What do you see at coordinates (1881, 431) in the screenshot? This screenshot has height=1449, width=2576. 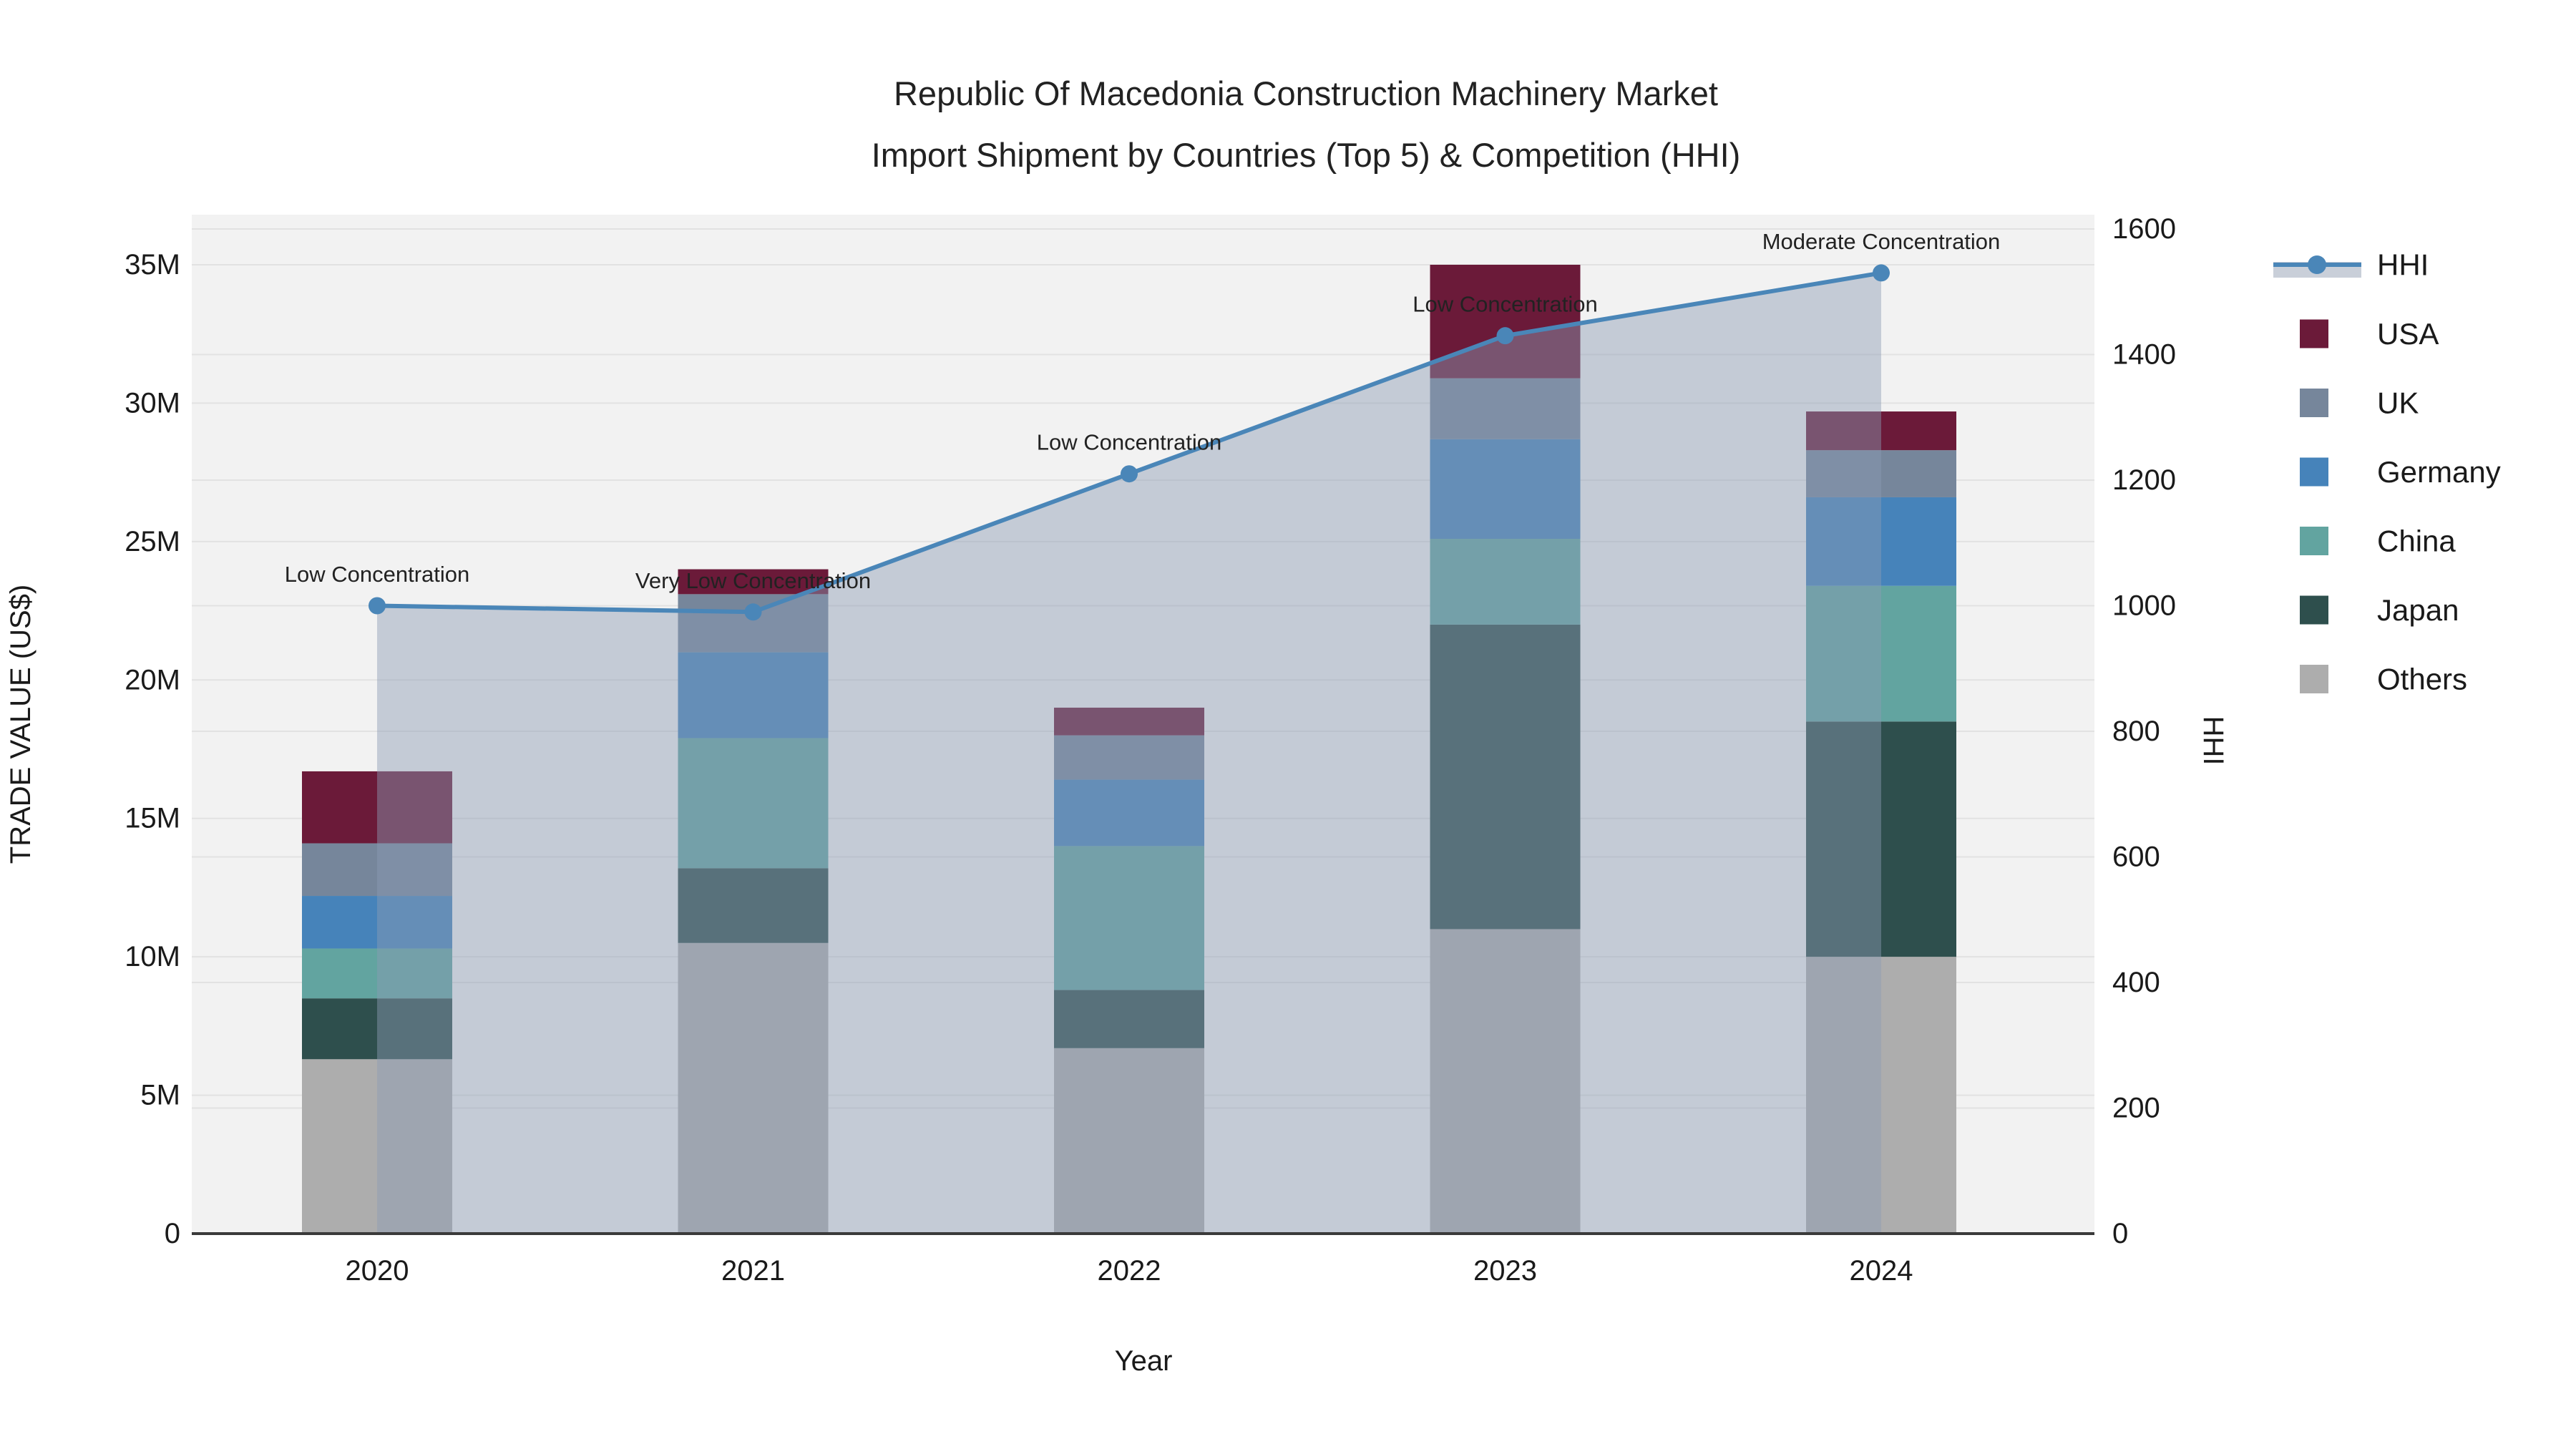 I see `bar-segment-usa-2024` at bounding box center [1881, 431].